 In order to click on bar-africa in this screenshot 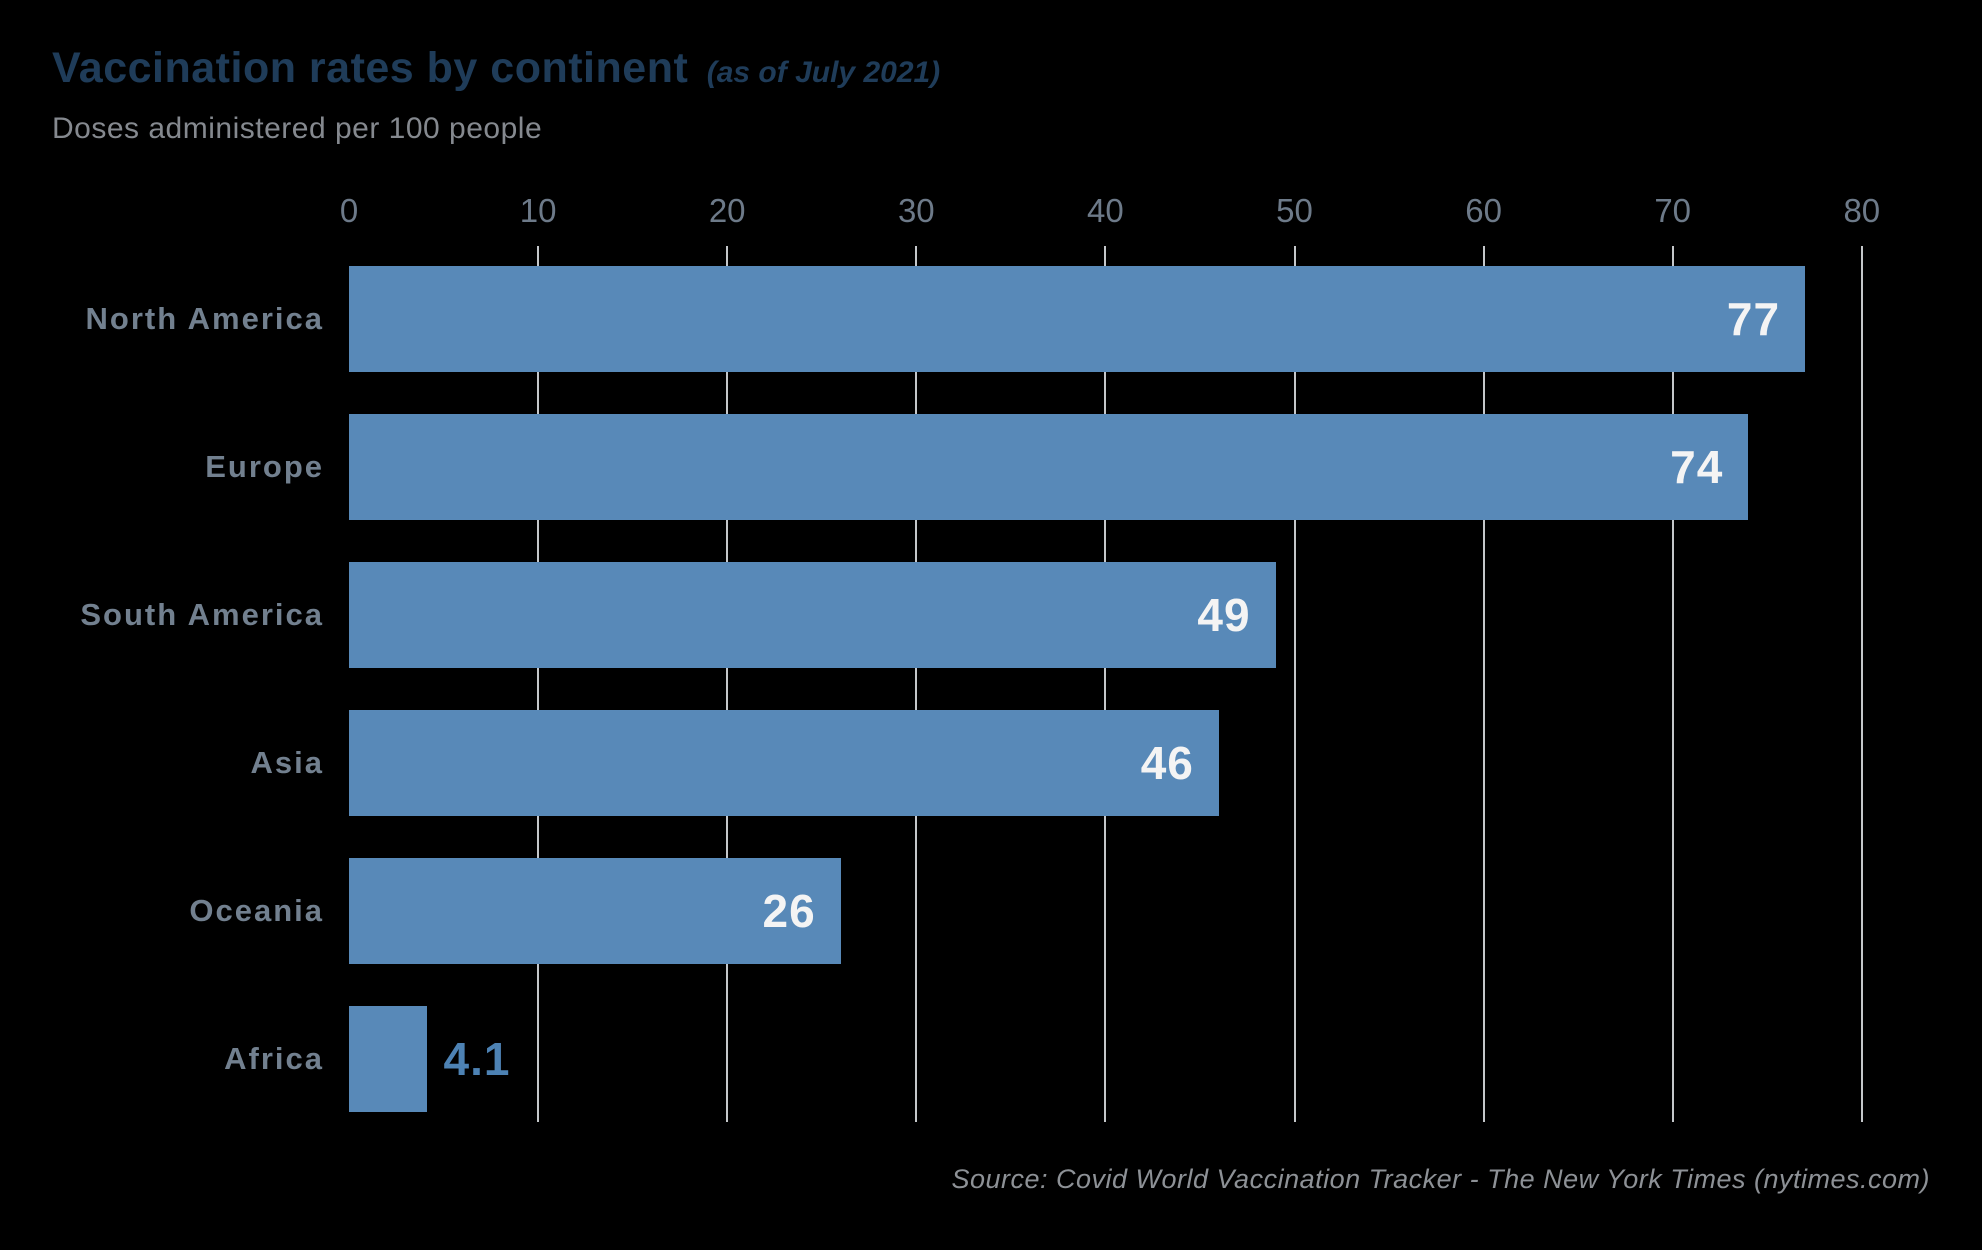, I will do `click(388, 1059)`.